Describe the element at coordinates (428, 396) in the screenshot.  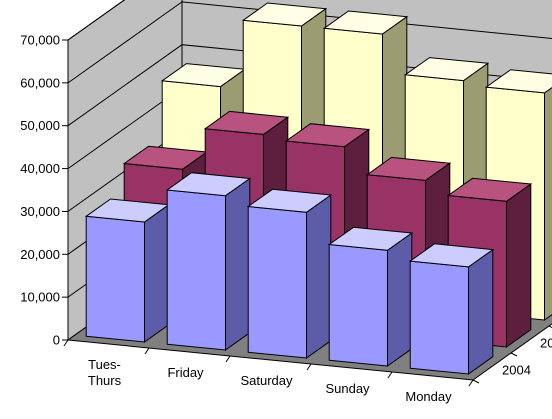
I see `category-label: Monday` at that location.